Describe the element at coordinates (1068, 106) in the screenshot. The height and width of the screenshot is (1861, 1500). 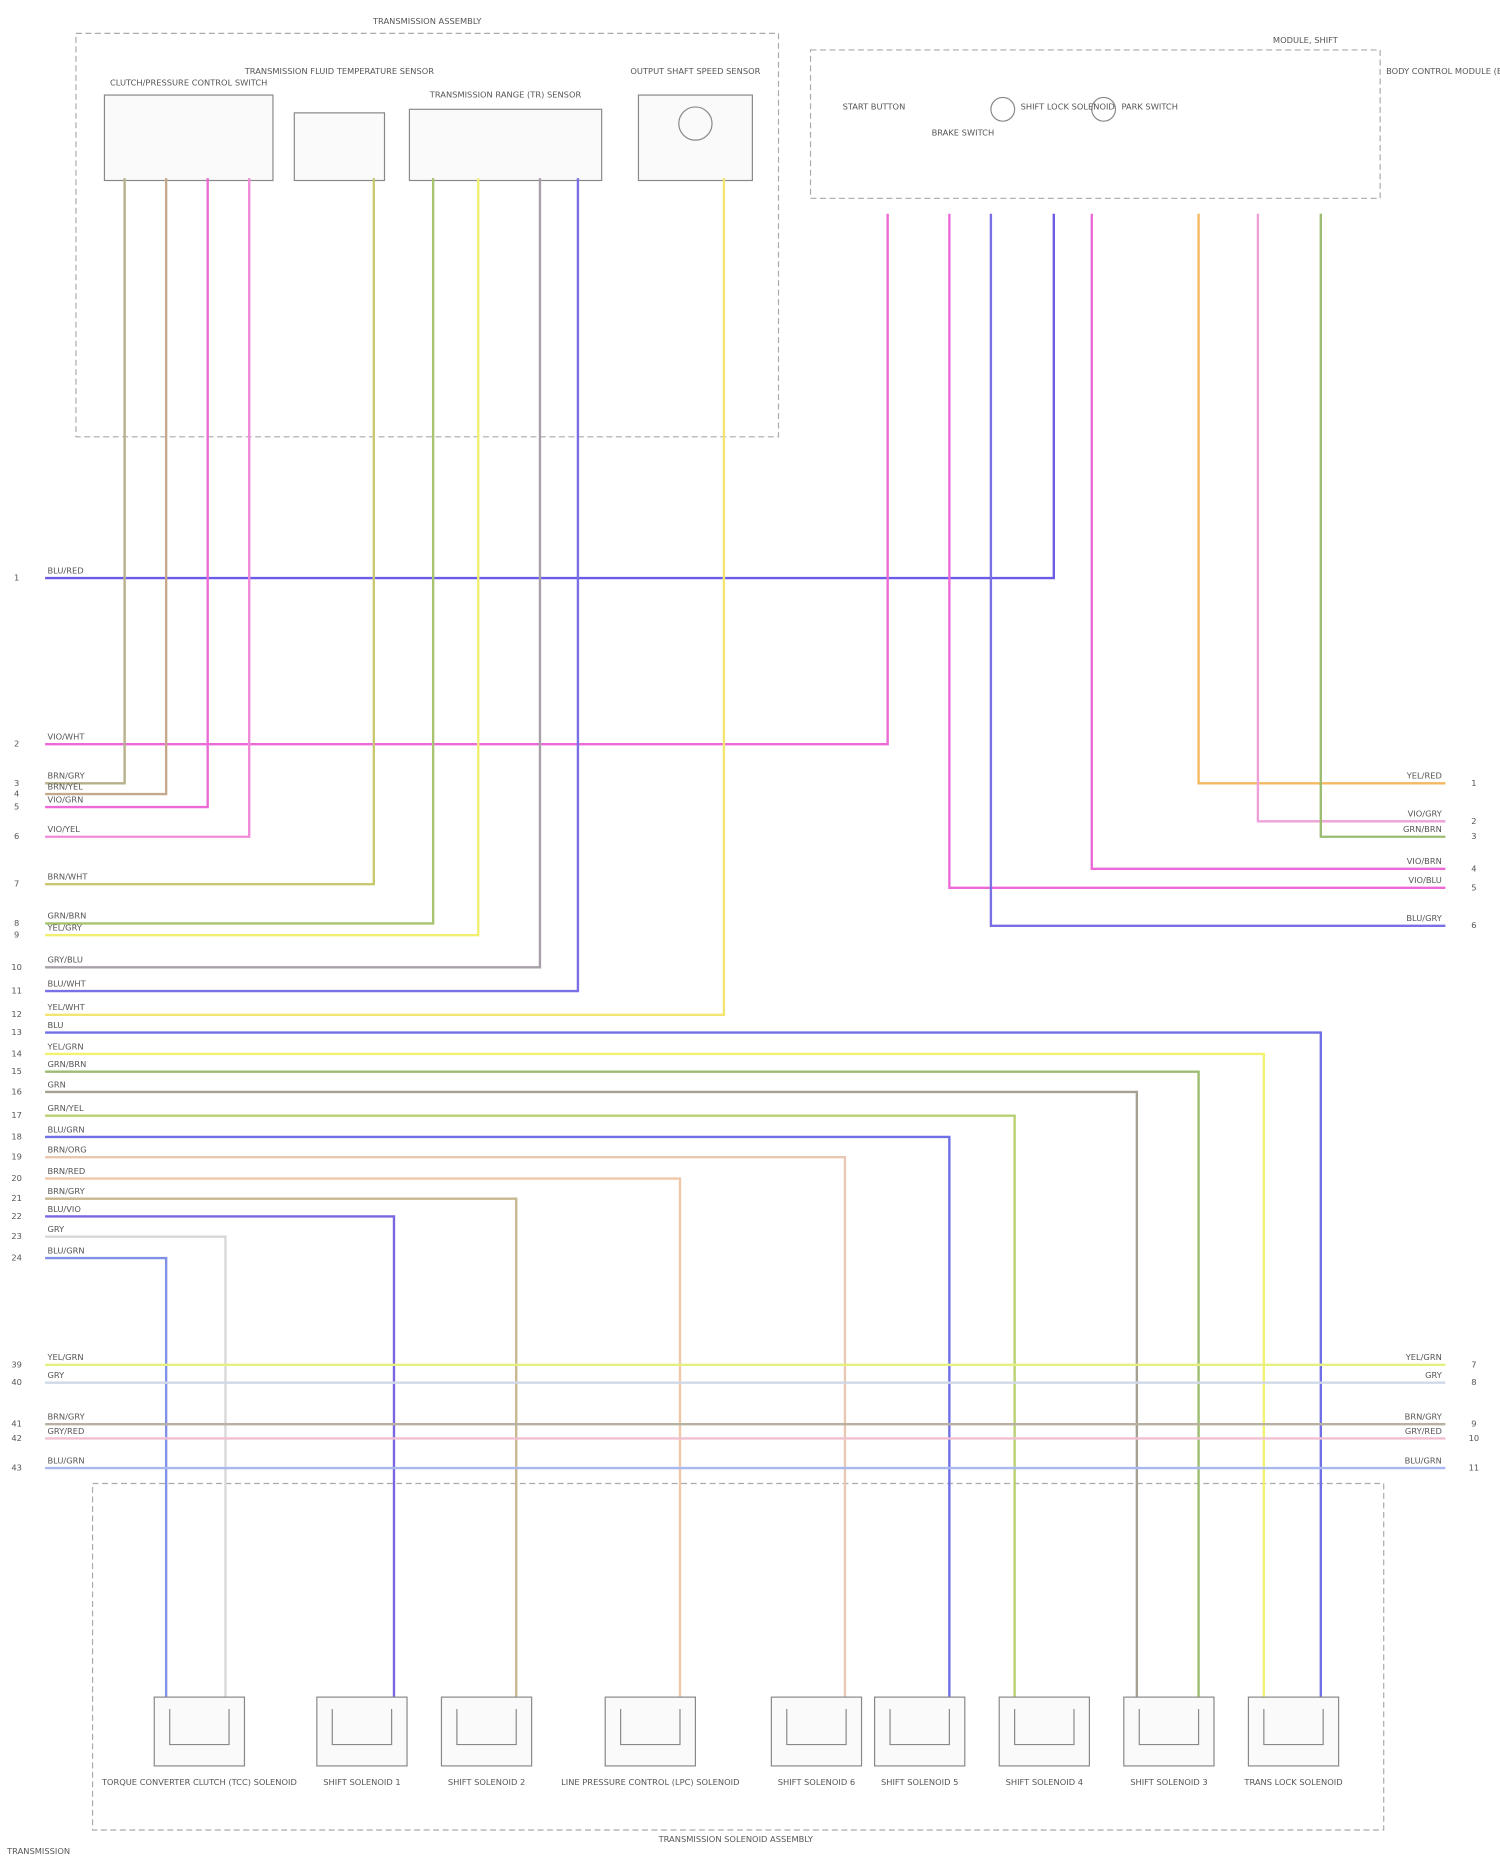
I see `component-label: SHIFT LOCK SOLENOID` at that location.